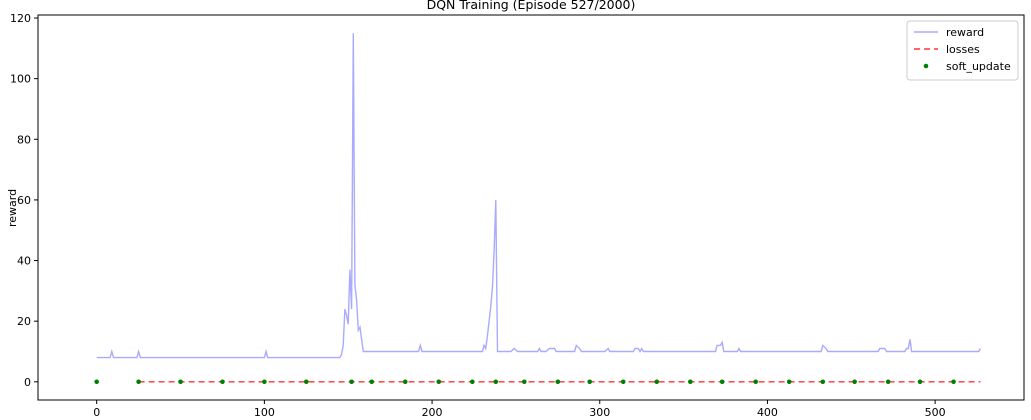 This screenshot has width=1031, height=420. Describe the element at coordinates (432, 412) in the screenshot. I see `x-tick-label: 200` at that location.